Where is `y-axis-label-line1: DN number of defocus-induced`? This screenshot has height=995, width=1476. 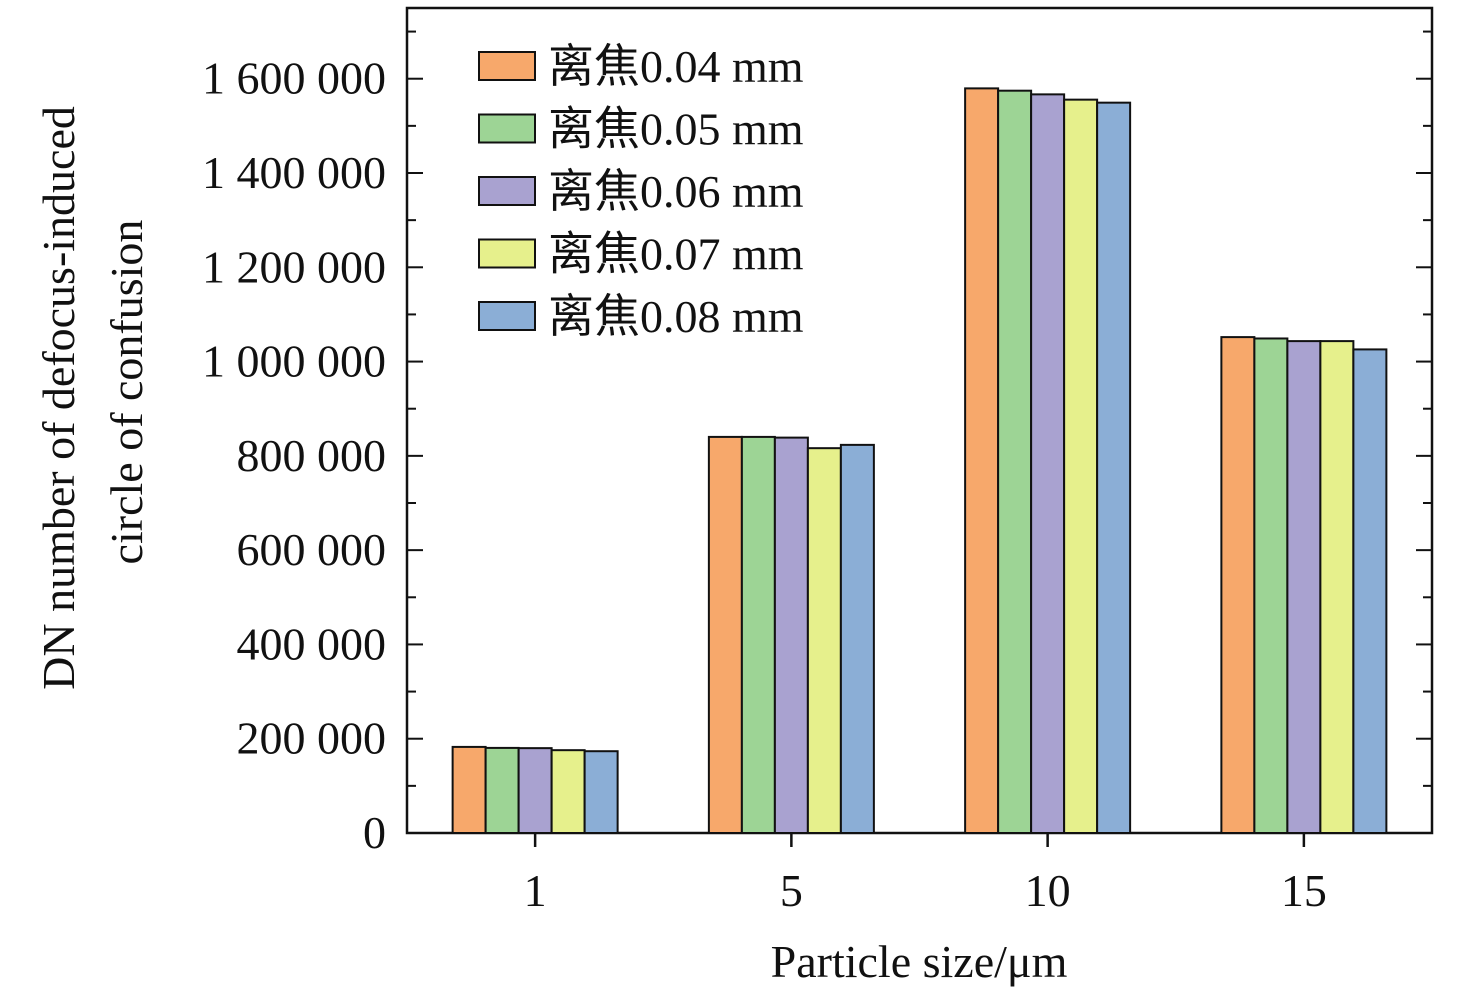
y-axis-label-line1: DN number of defocus-induced is located at coordinates (58, 398).